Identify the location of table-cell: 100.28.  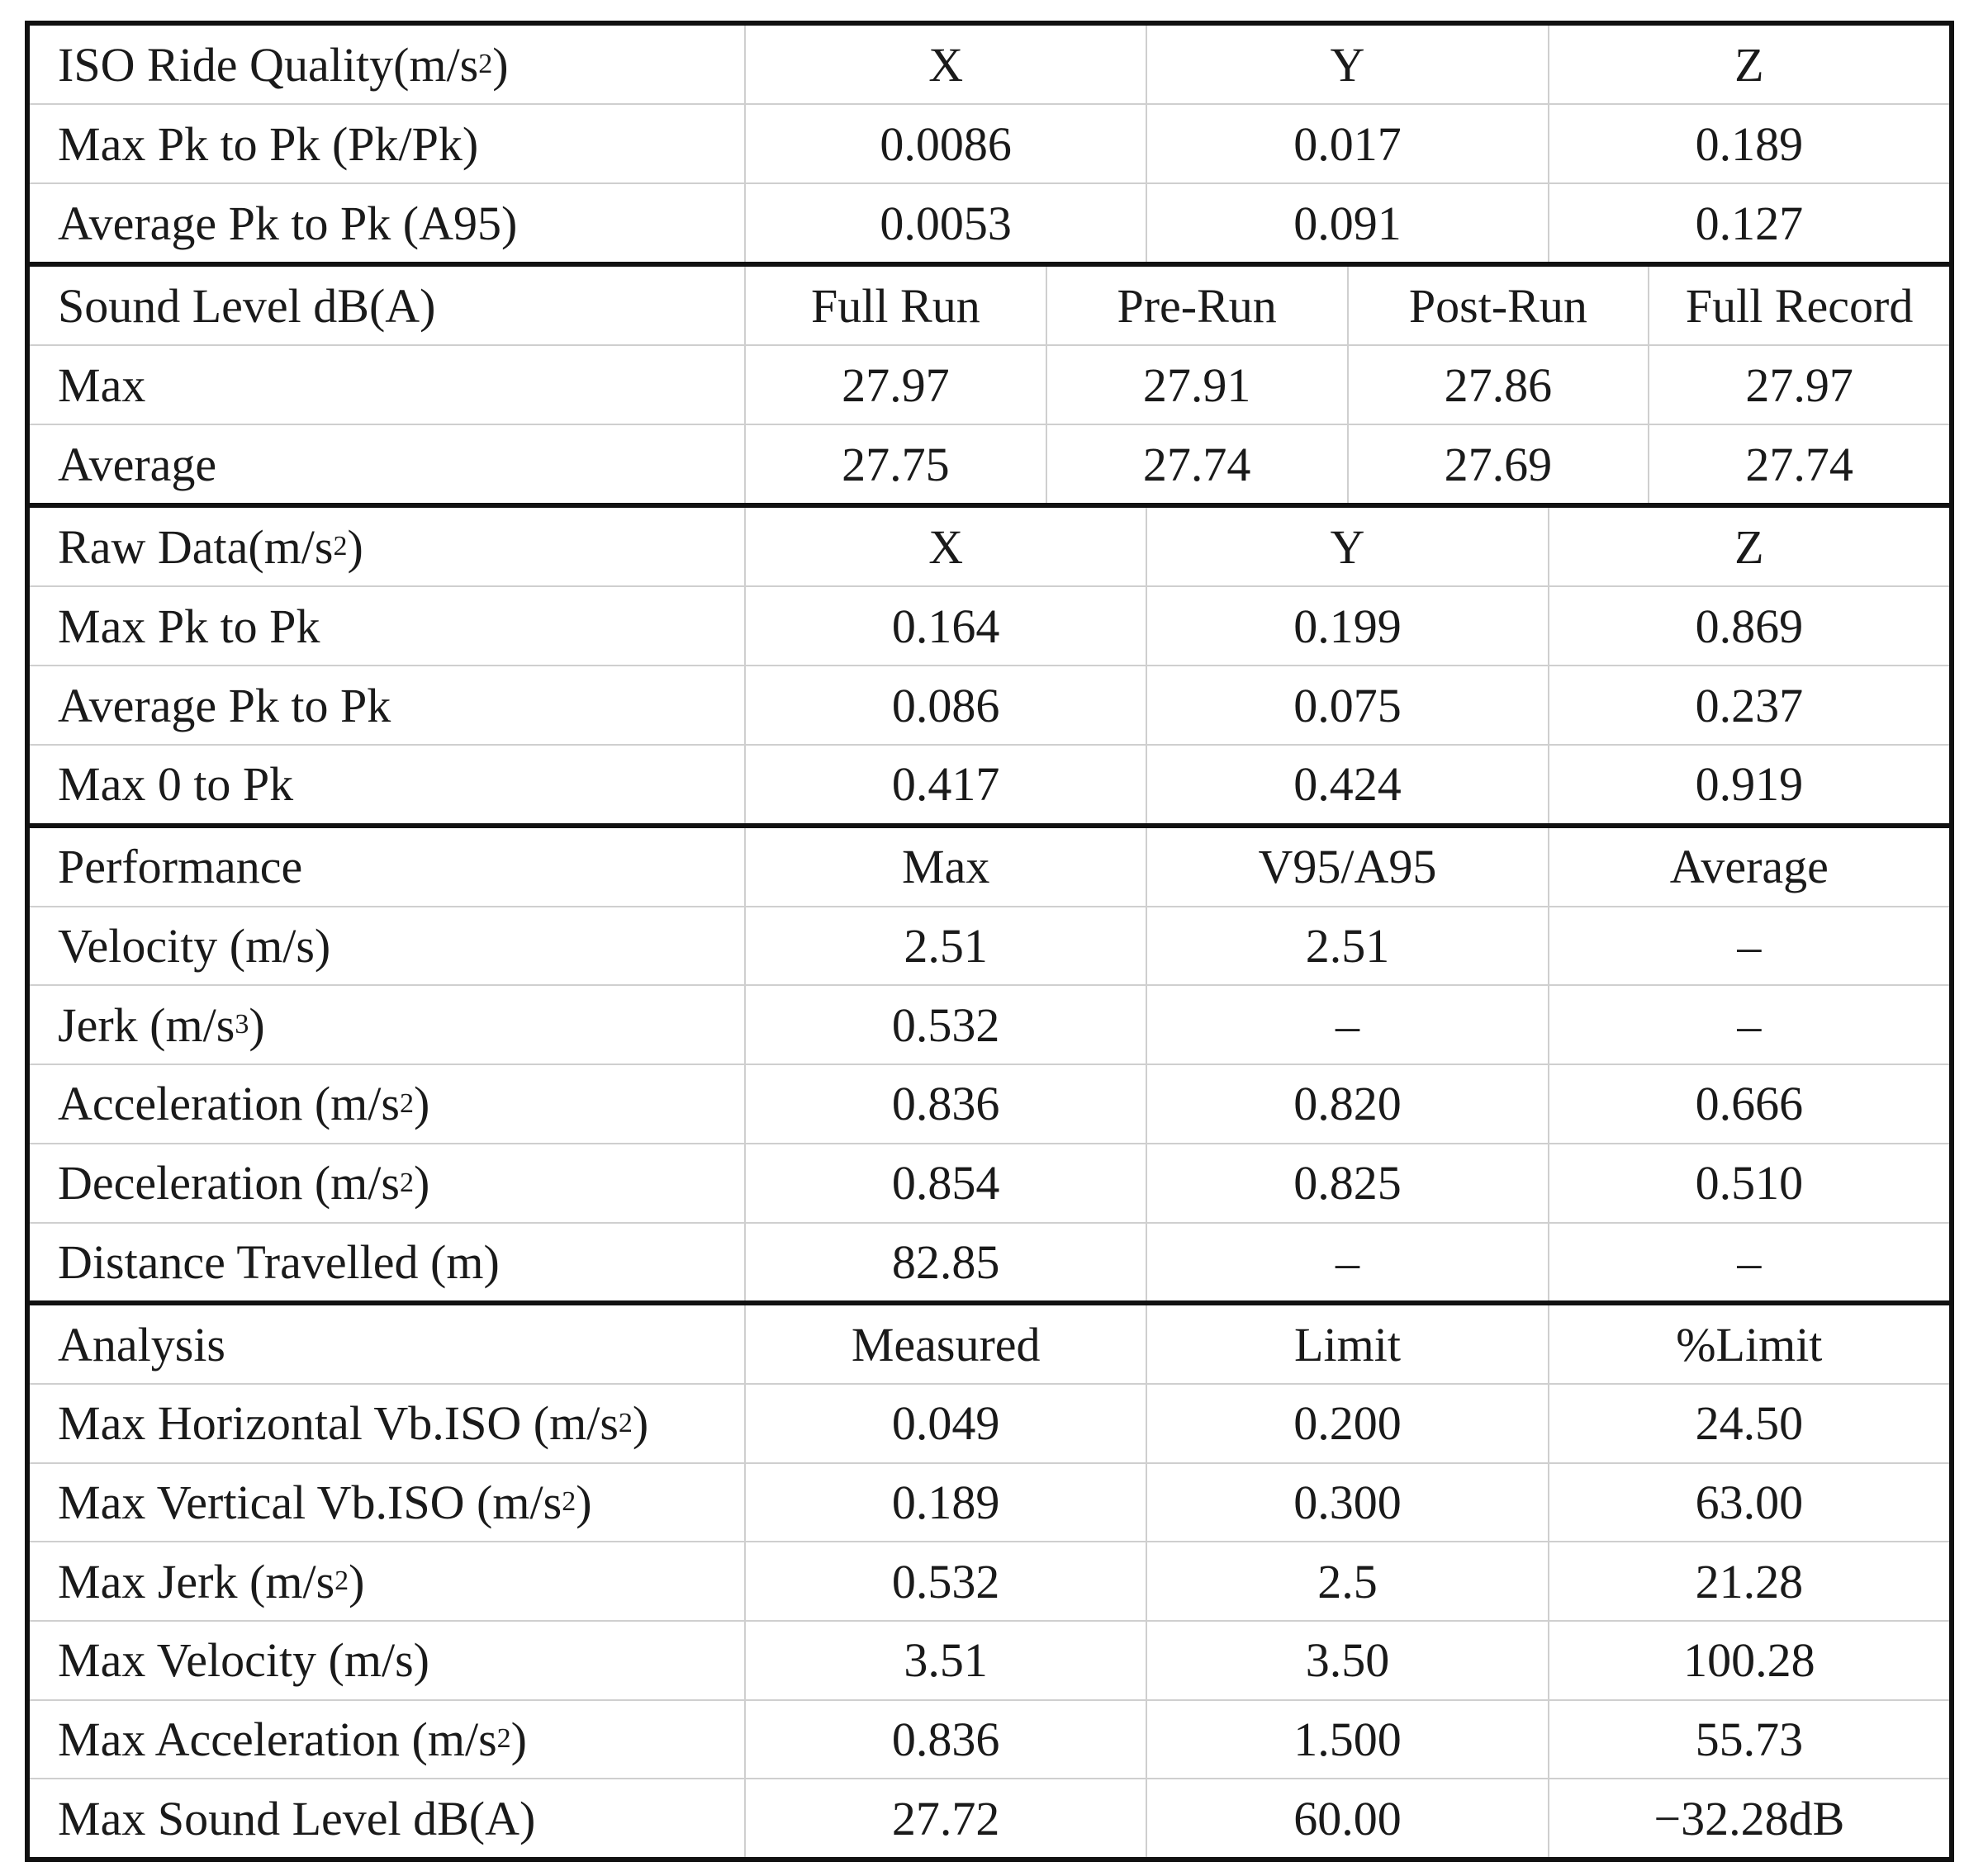
(1748, 1660).